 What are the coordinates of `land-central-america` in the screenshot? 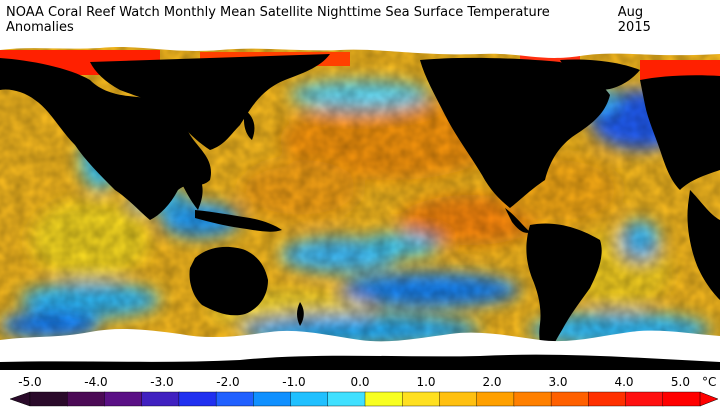 It's located at (517, 220).